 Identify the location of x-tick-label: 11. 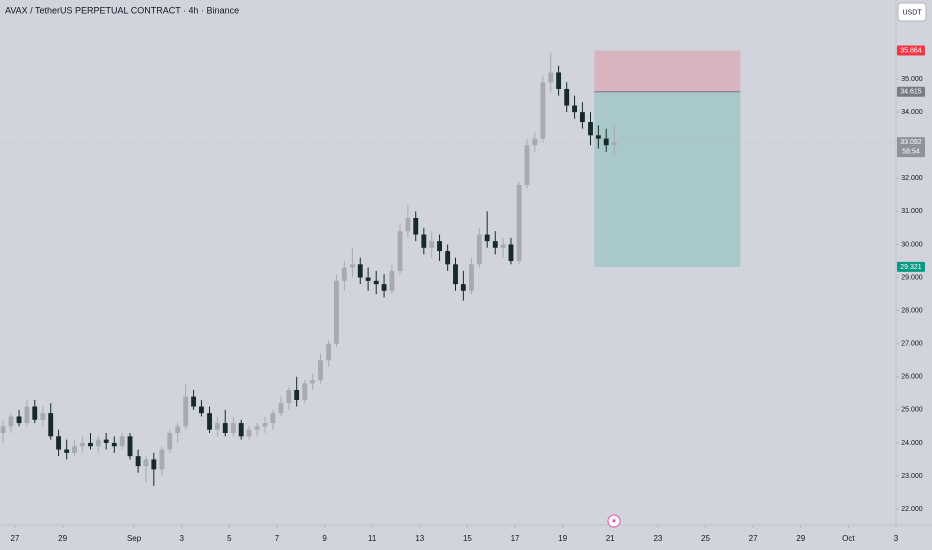
(372, 538).